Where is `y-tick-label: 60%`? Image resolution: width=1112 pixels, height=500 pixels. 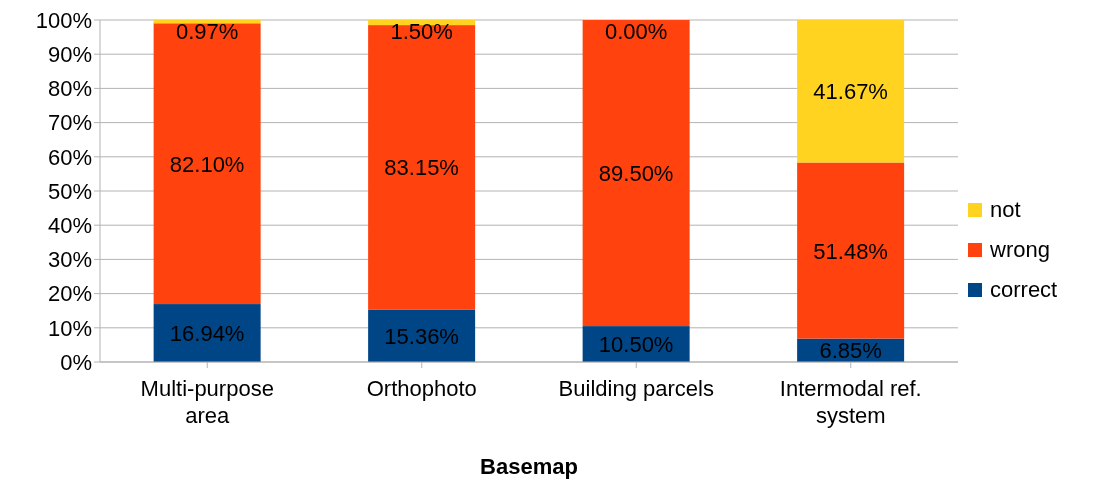
y-tick-label: 60% is located at coordinates (69, 157).